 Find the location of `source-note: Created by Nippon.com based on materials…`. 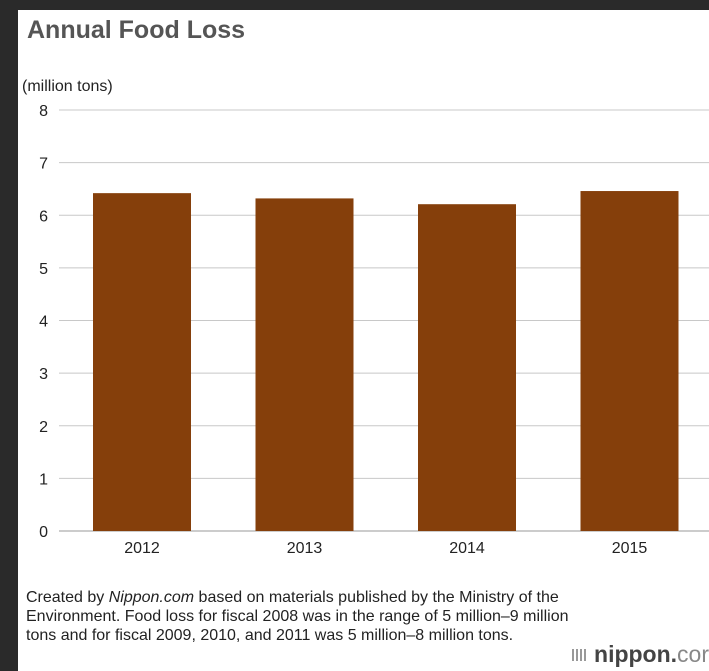

source-note: Created by Nippon.com based on materials… is located at coordinates (306, 616).